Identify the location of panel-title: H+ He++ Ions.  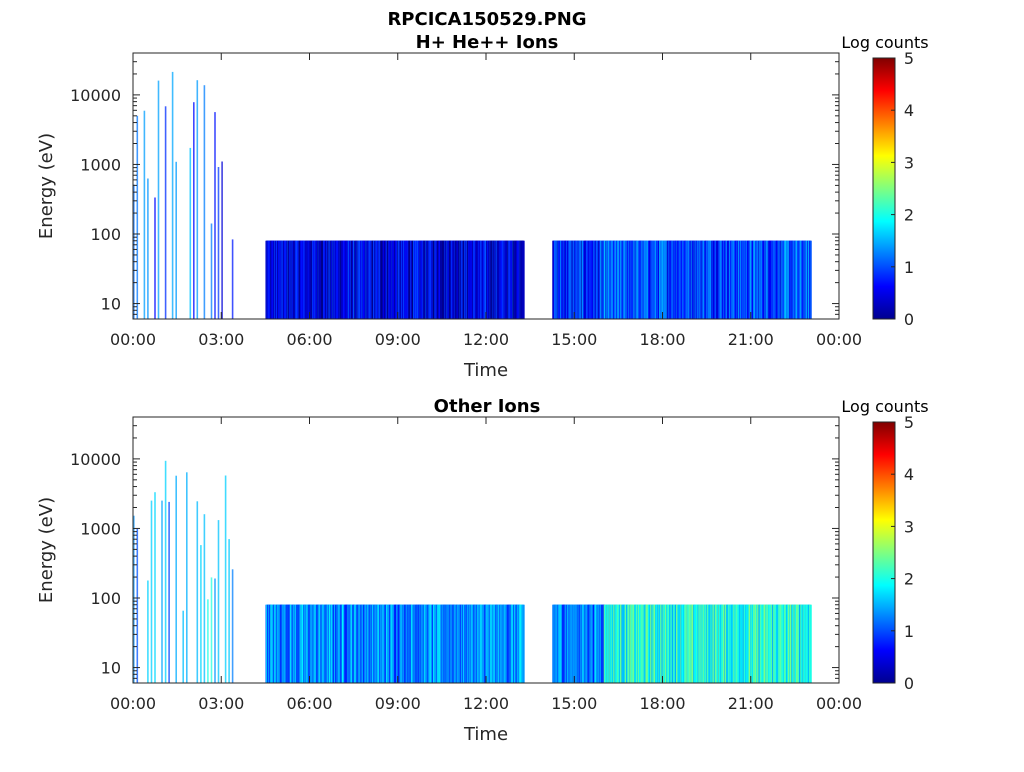
(487, 42).